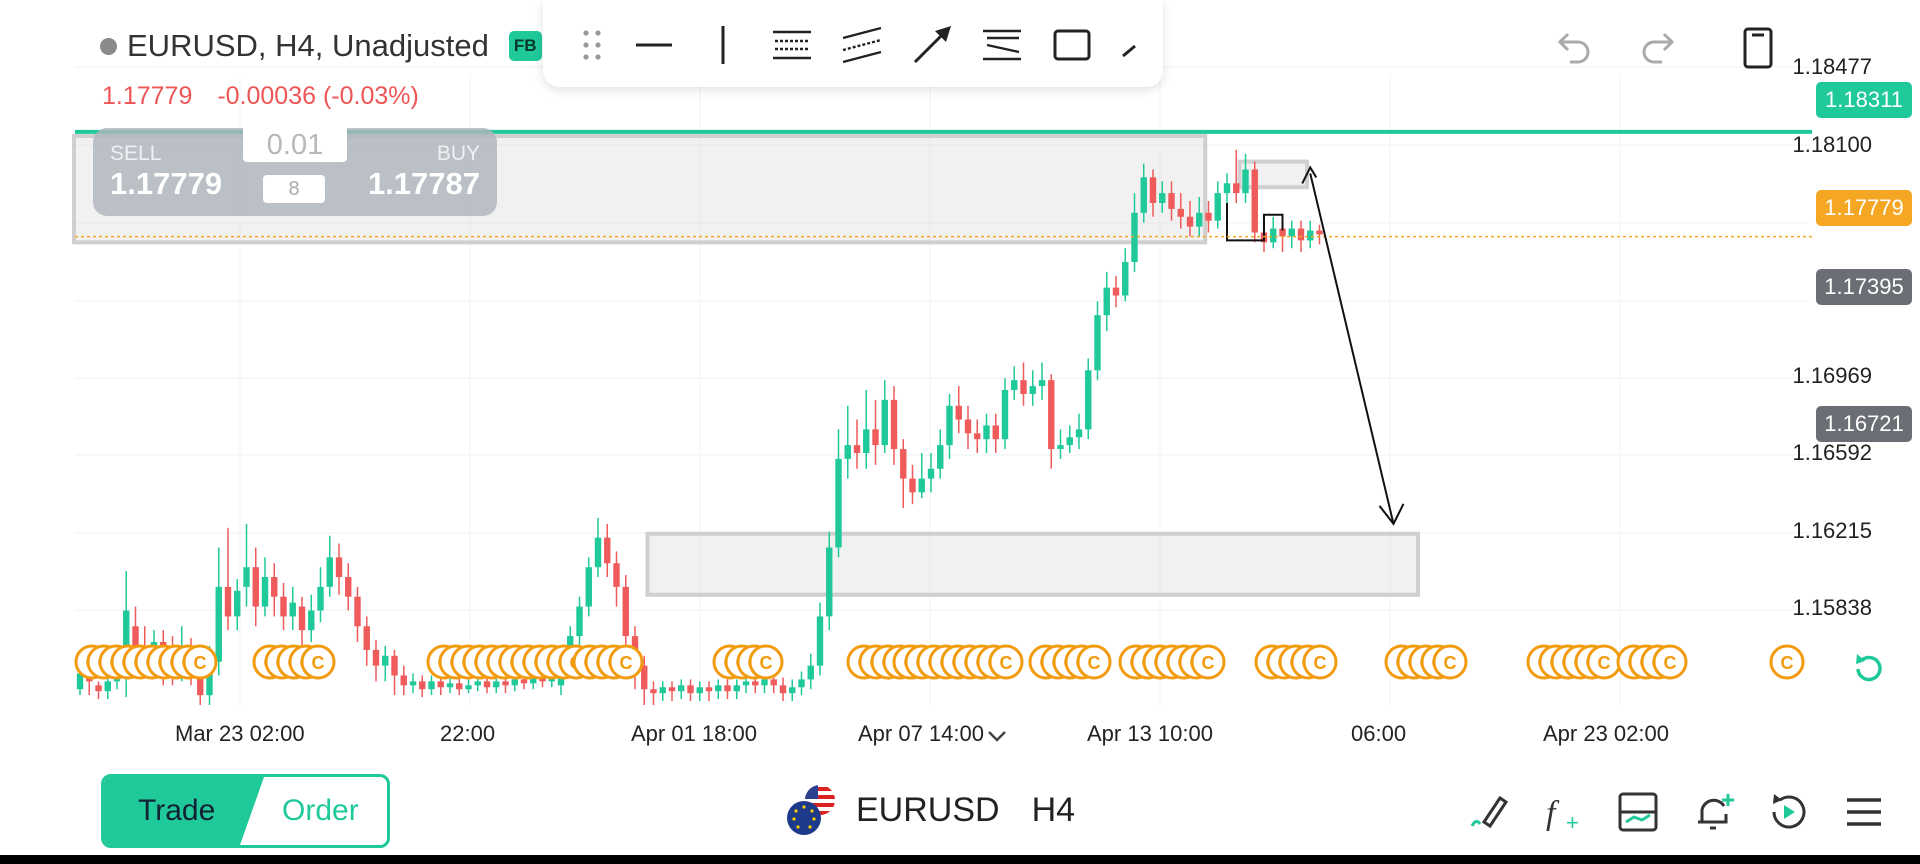  What do you see at coordinates (792, 45) in the screenshot?
I see `parallel-channel-icon` at bounding box center [792, 45].